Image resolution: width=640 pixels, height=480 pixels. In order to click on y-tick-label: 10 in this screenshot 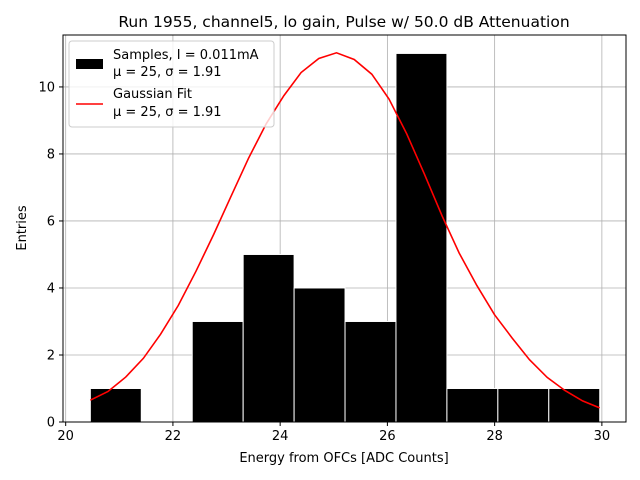, I will do `click(46, 87)`.